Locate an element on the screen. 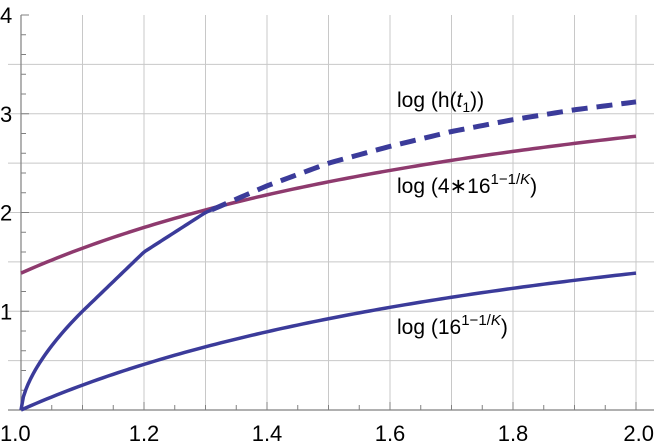 The height and width of the screenshot is (447, 654). x-tick-label: 1.8 is located at coordinates (513, 433).